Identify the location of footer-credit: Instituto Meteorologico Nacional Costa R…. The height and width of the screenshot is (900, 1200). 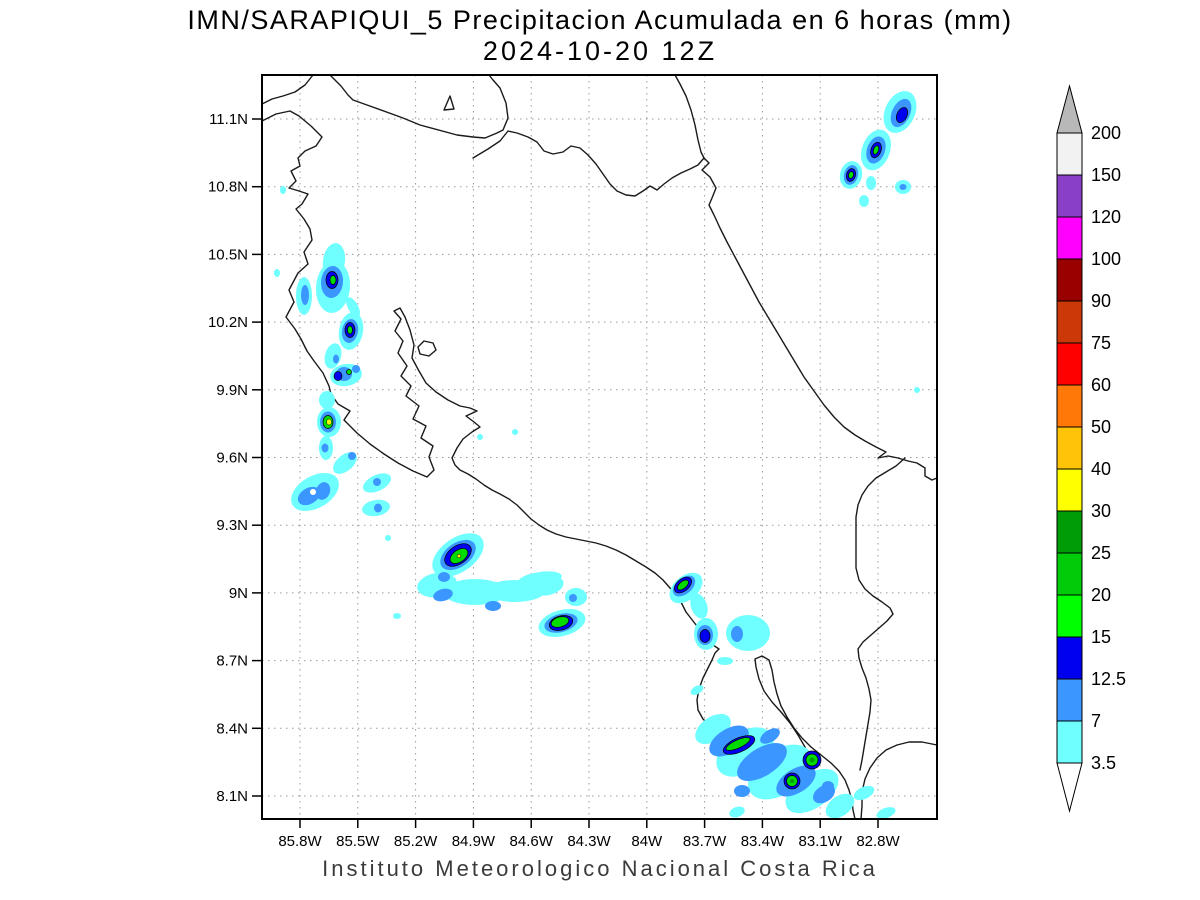
(600, 868).